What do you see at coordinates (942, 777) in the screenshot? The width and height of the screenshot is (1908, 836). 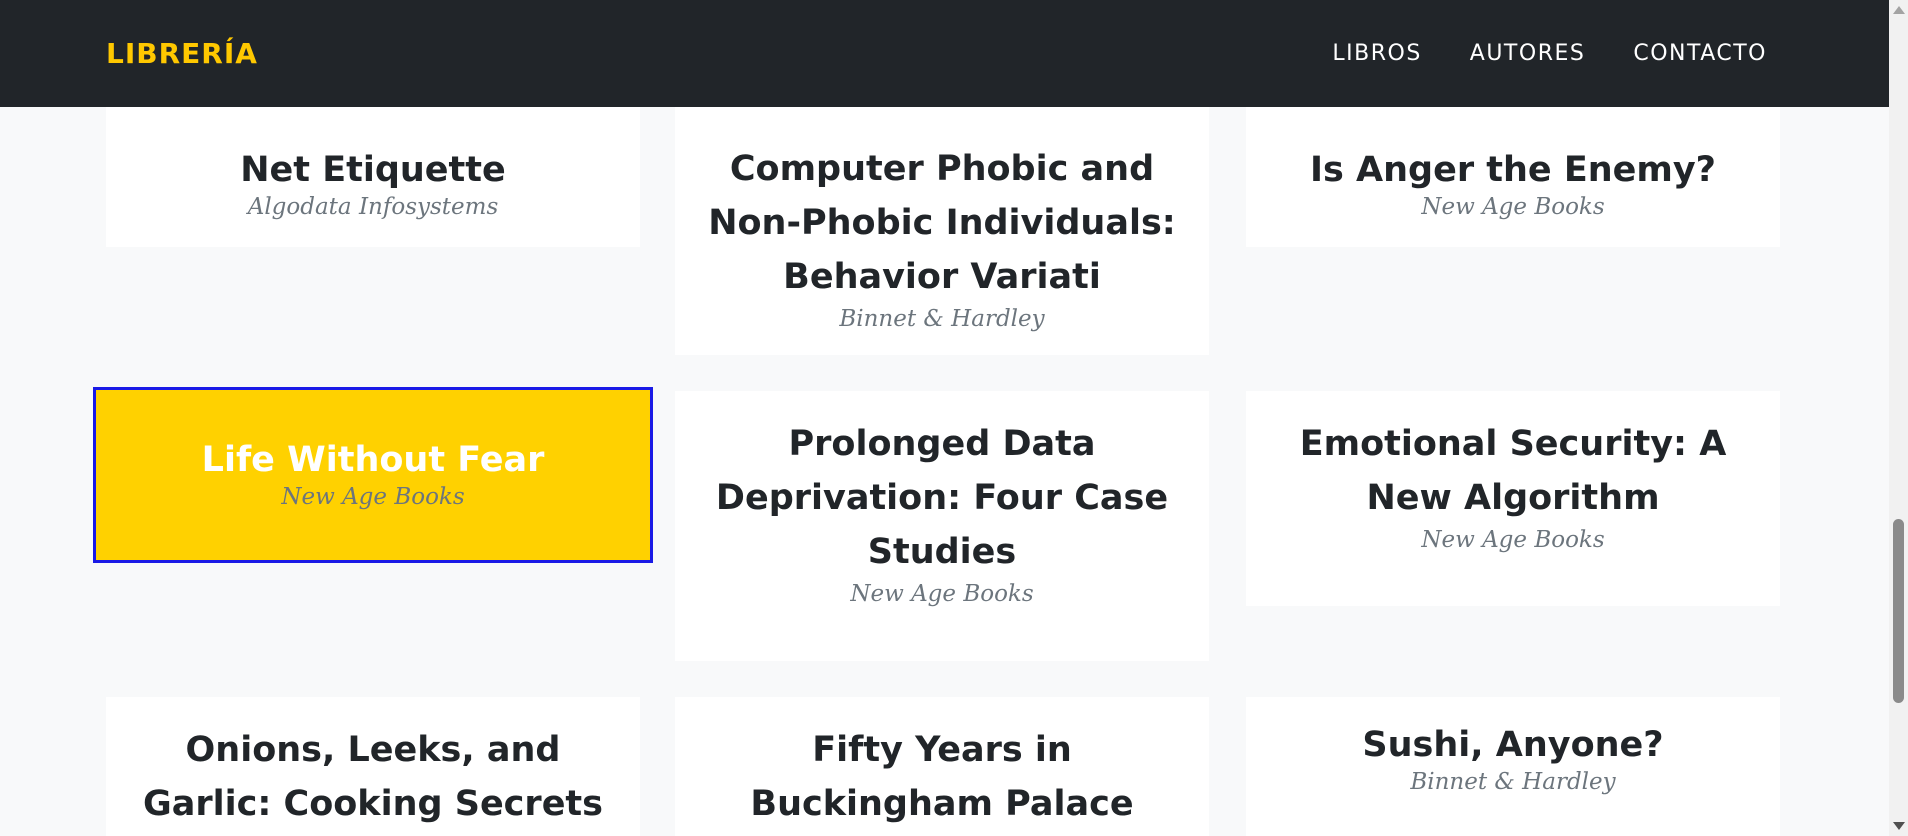 I see `book-title: Fifty Years in Buckingham Palace` at bounding box center [942, 777].